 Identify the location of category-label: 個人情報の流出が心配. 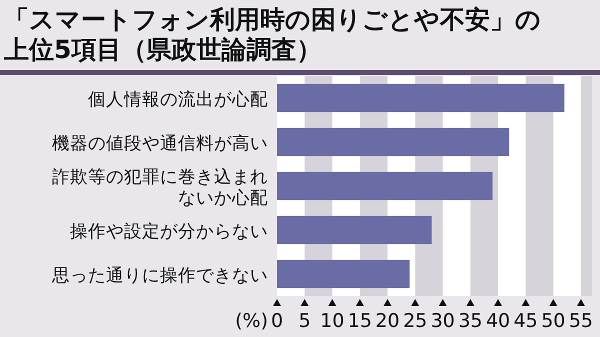
(178, 100).